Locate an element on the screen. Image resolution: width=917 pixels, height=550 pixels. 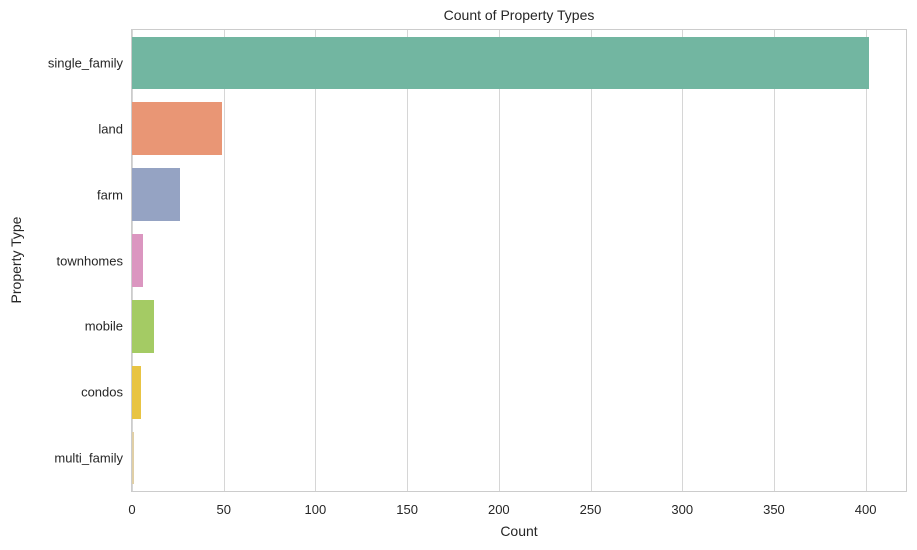
y-tick-label: condos is located at coordinates (102, 392).